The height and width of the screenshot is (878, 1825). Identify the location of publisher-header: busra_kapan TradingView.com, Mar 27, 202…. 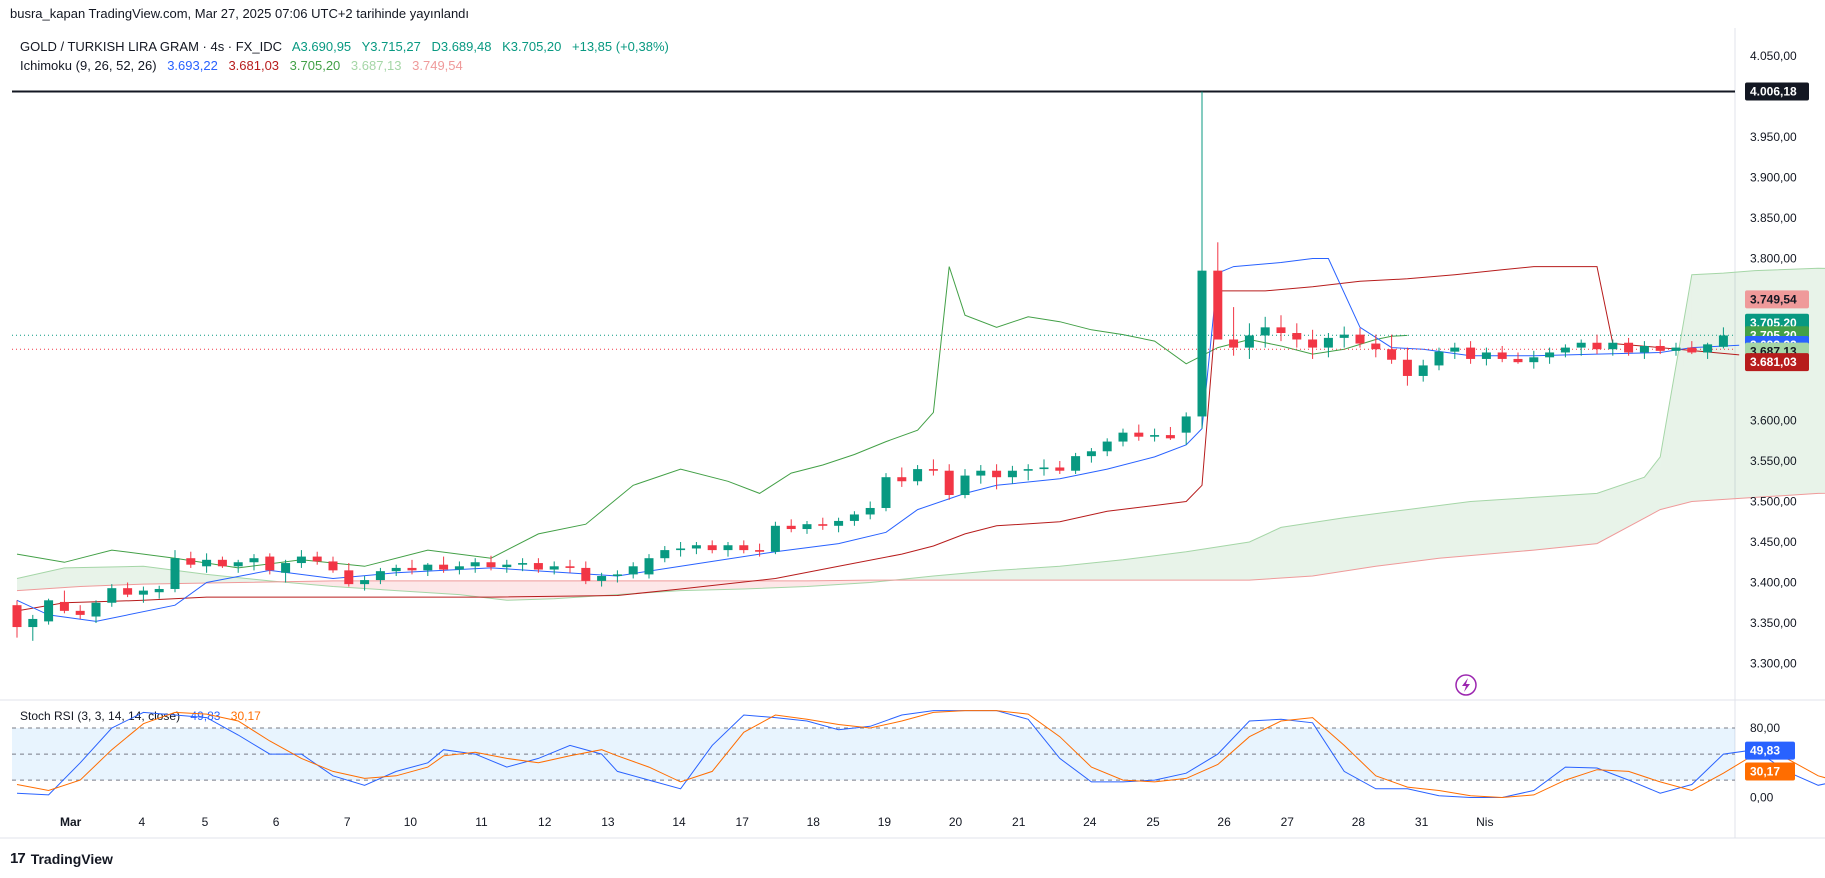
(240, 13).